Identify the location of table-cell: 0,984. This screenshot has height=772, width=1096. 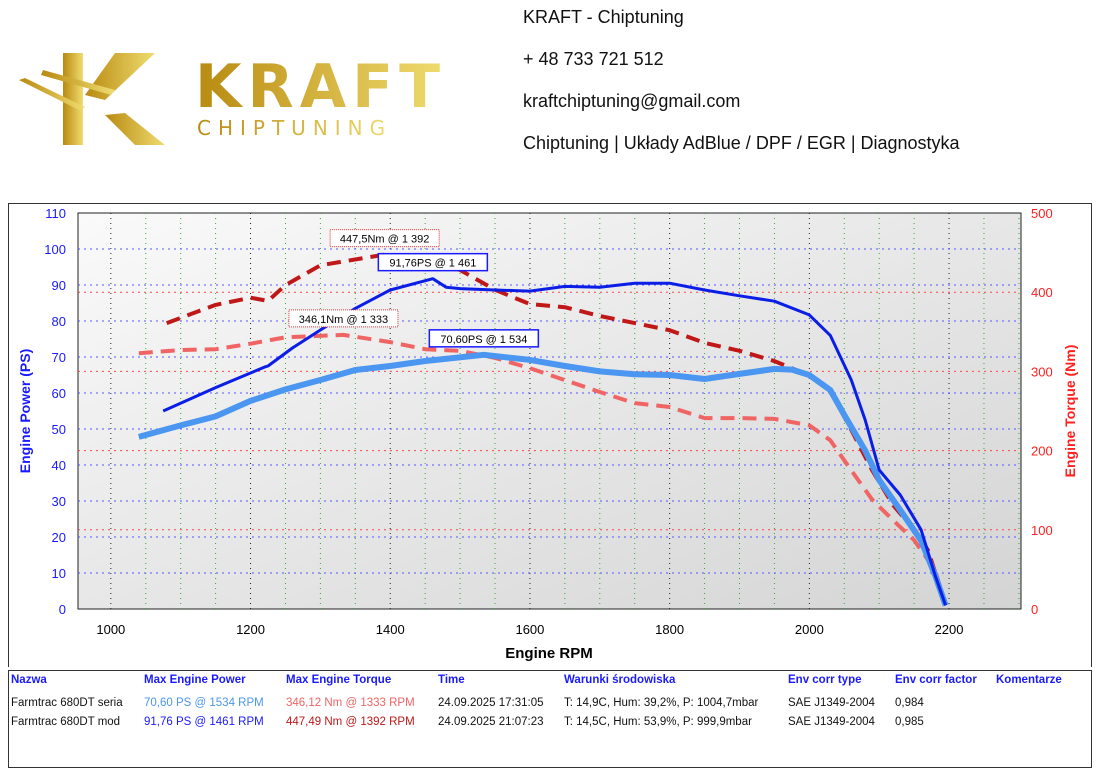
(909, 703).